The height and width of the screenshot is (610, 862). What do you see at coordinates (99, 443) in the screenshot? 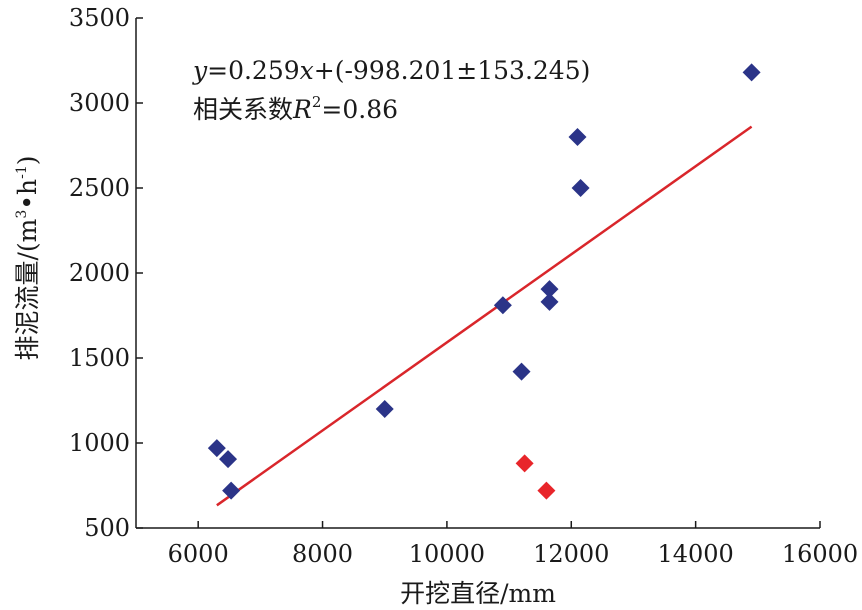
I see `y-tick-label: 1000` at bounding box center [99, 443].